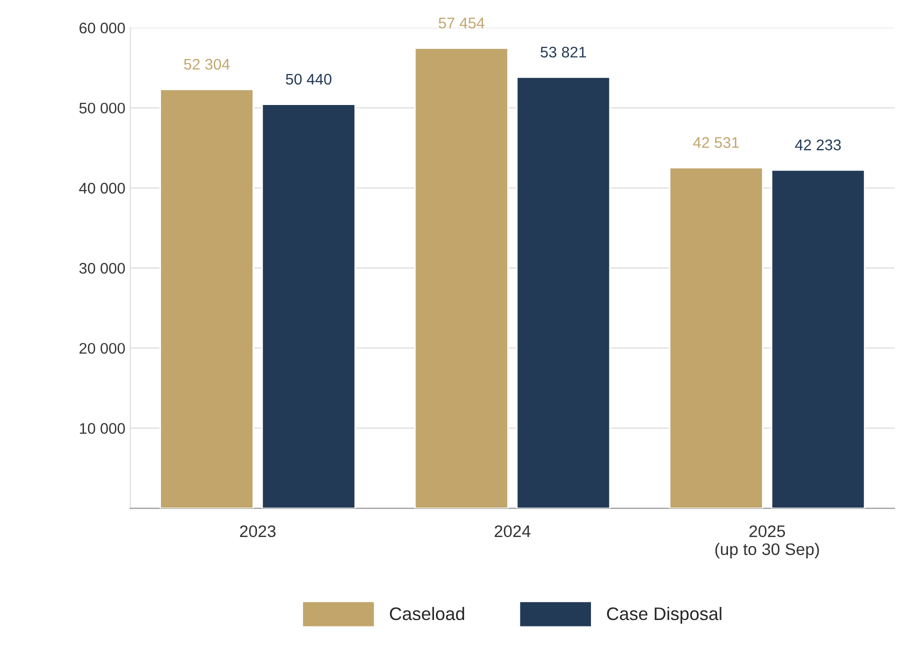 Image resolution: width=899 pixels, height=645 pixels. What do you see at coordinates (102, 108) in the screenshot?
I see `y-tick-label: 50 000` at bounding box center [102, 108].